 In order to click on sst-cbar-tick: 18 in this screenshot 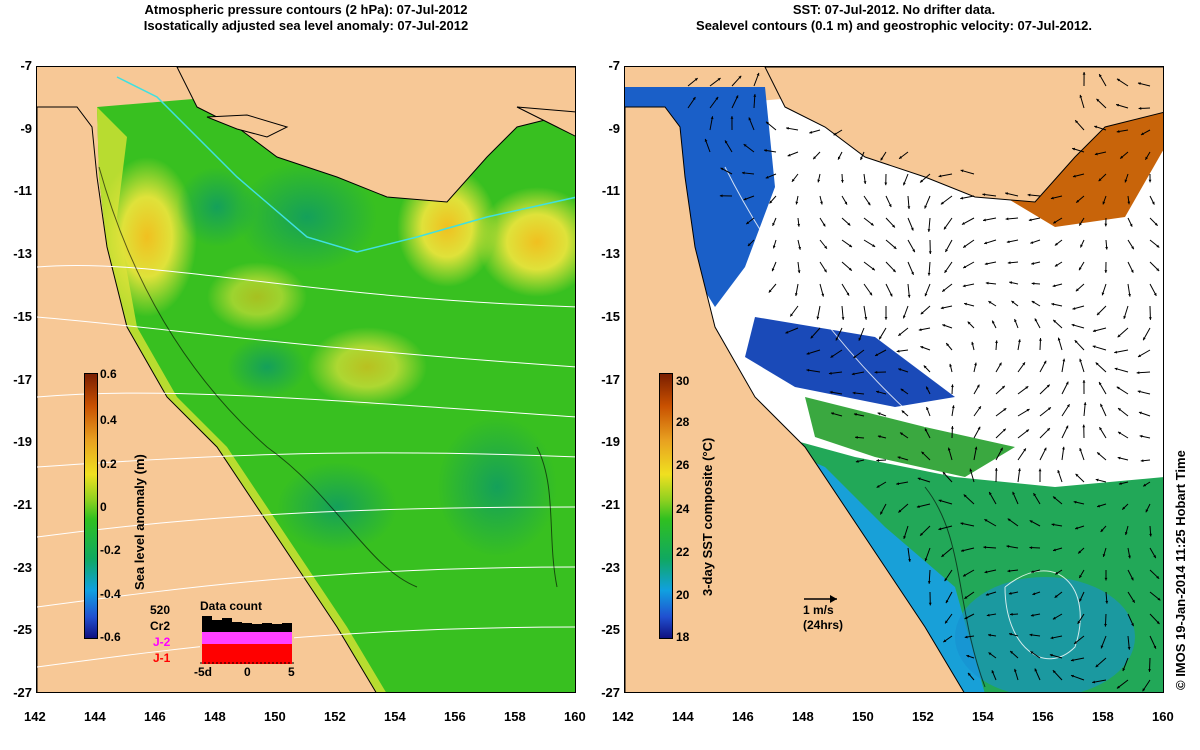, I will do `click(683, 637)`.